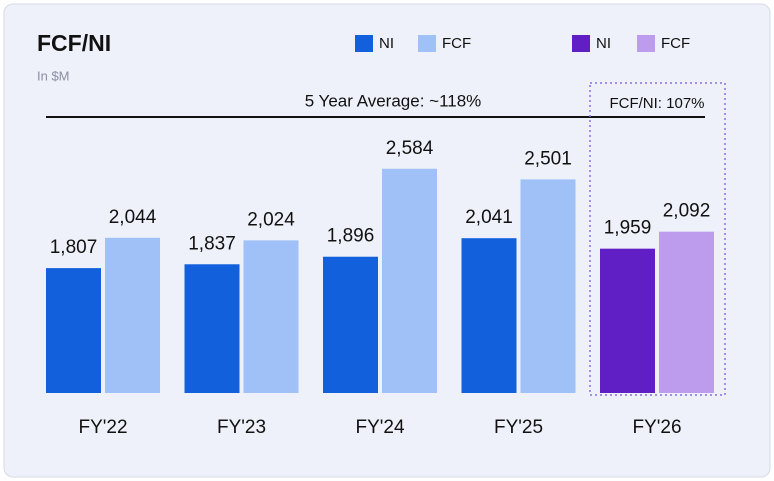 The image size is (774, 481). I want to click on value-label: 1,896, so click(351, 236).